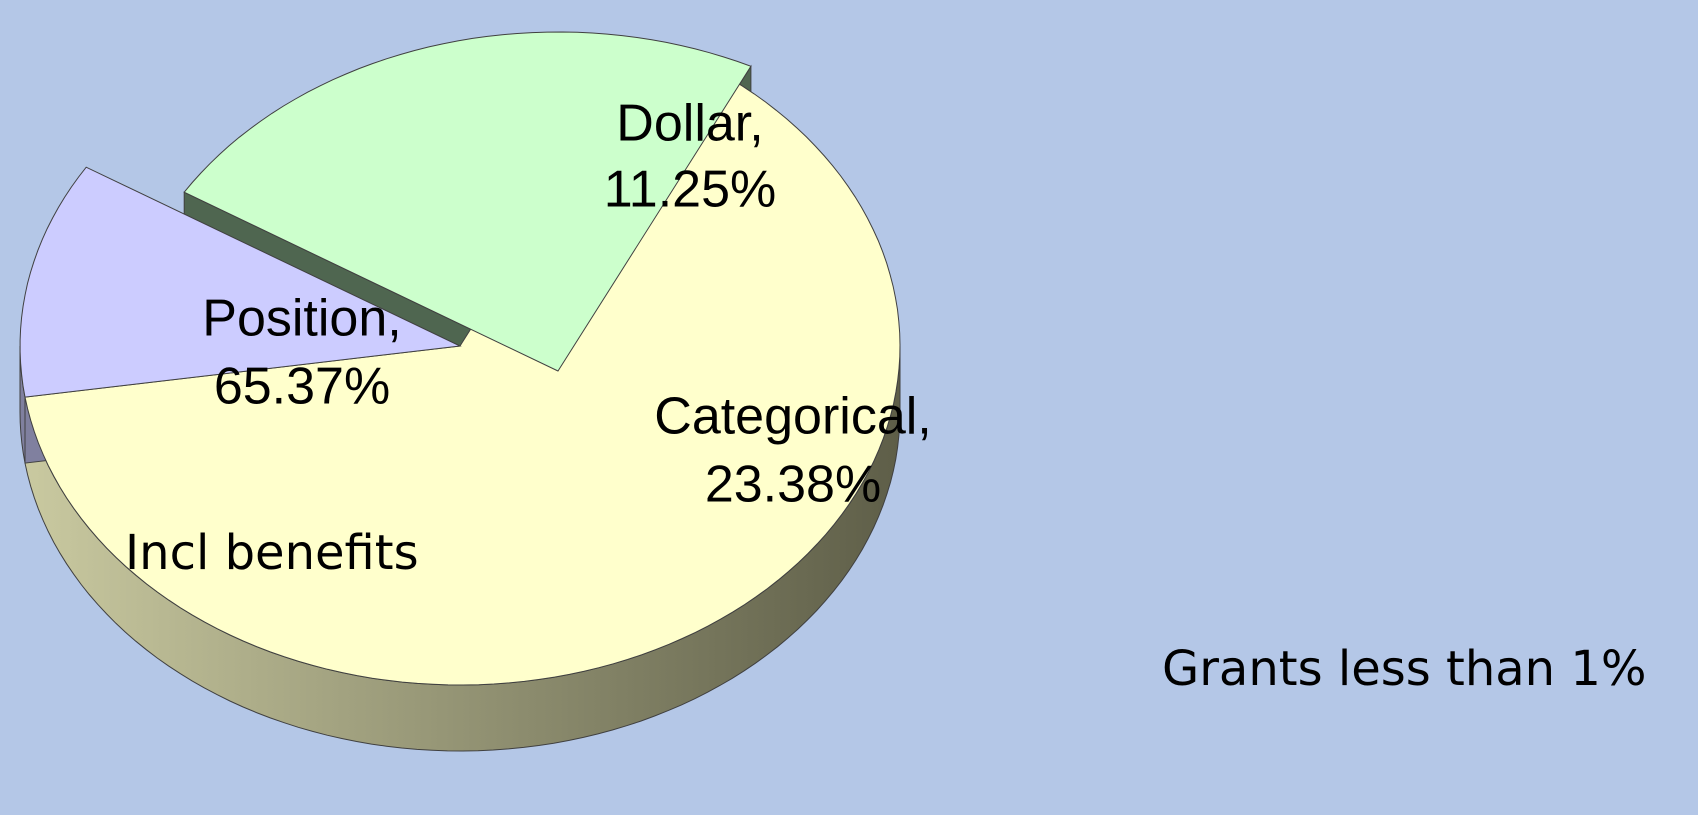  What do you see at coordinates (1404, 669) in the screenshot?
I see `annotation: Grants less than 1%` at bounding box center [1404, 669].